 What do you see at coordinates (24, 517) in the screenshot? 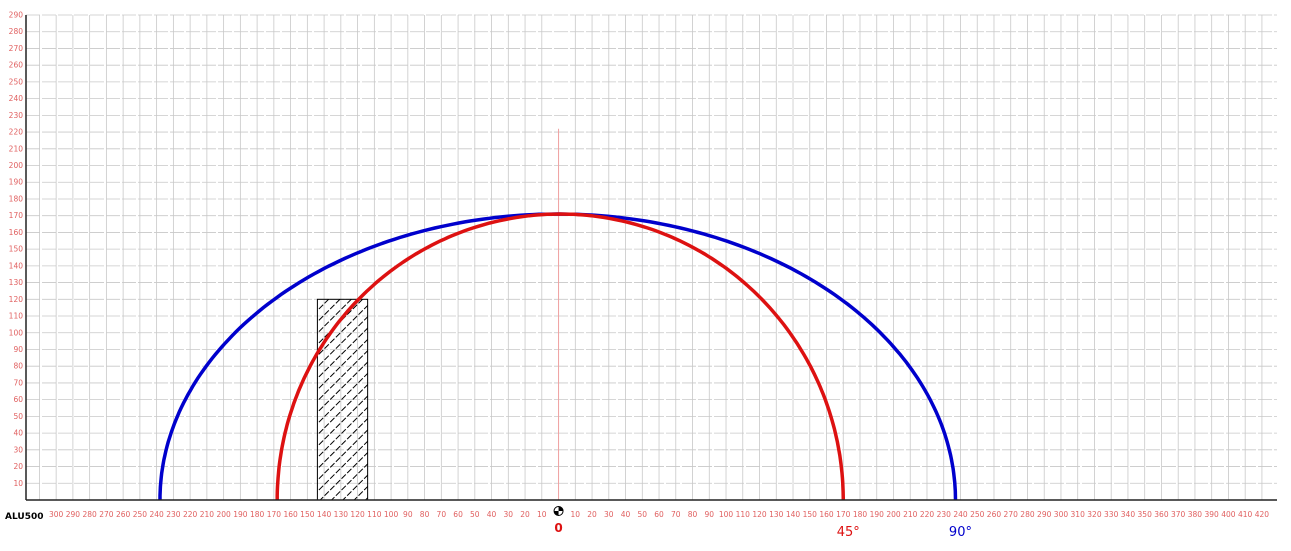
I see `model-label: ALU500` at bounding box center [24, 517].